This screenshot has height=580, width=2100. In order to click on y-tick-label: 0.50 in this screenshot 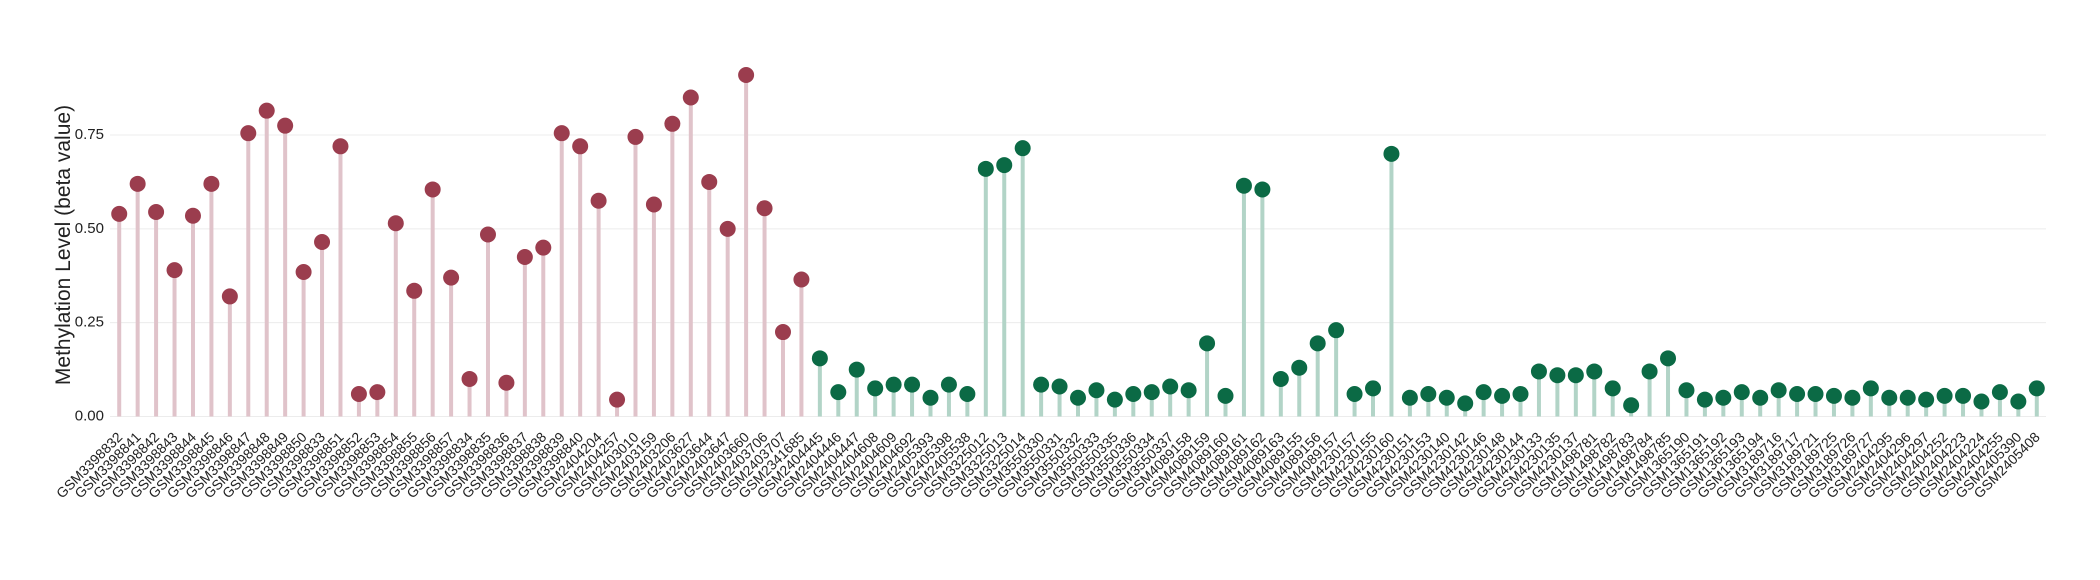, I will do `click(89, 228)`.